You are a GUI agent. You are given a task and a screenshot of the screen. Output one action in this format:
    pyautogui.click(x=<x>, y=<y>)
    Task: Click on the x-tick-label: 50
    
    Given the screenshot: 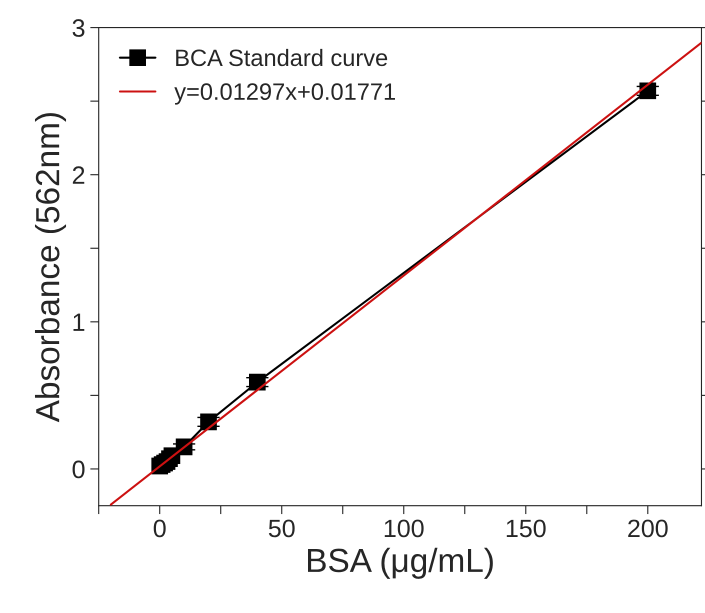 What is the action you would take?
    pyautogui.click(x=281, y=529)
    